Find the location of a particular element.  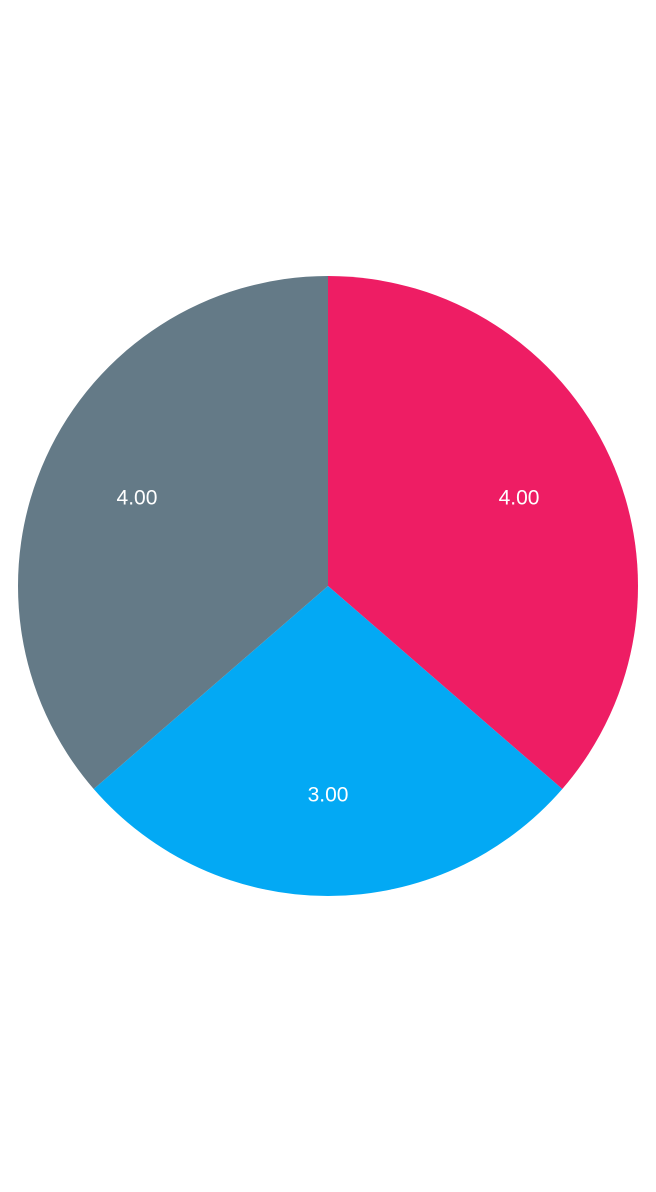

pie-slice-label-3: 4.00 is located at coordinates (137, 497).